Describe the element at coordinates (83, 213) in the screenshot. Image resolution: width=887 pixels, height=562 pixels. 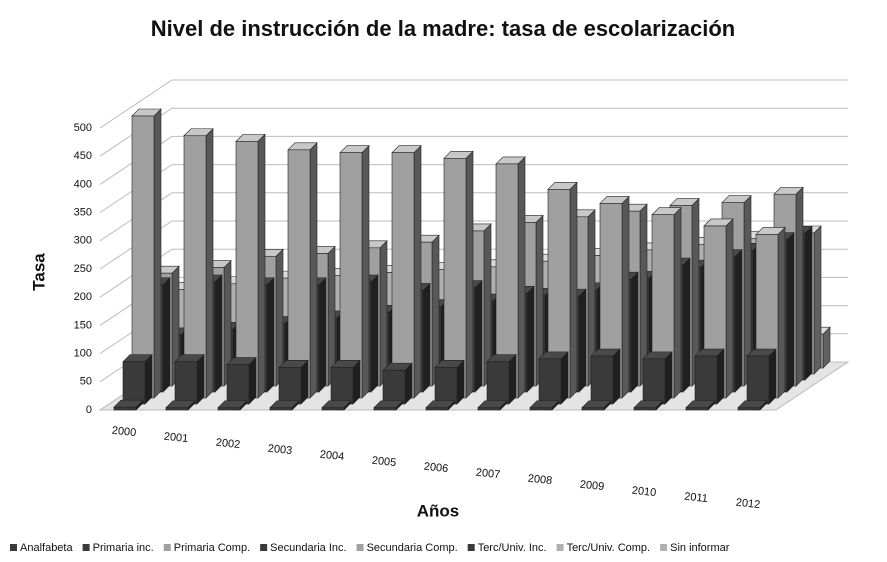
I see `y-tick-label: 350` at that location.